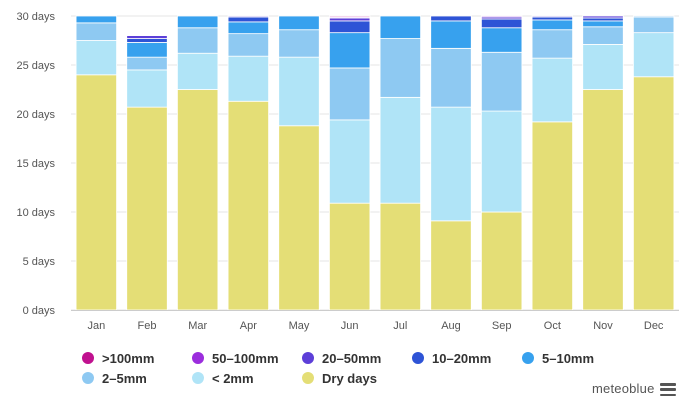 This screenshot has width=689, height=409. Describe the element at coordinates (198, 378) in the screenshot. I see `legend-swatch-lt2` at that location.